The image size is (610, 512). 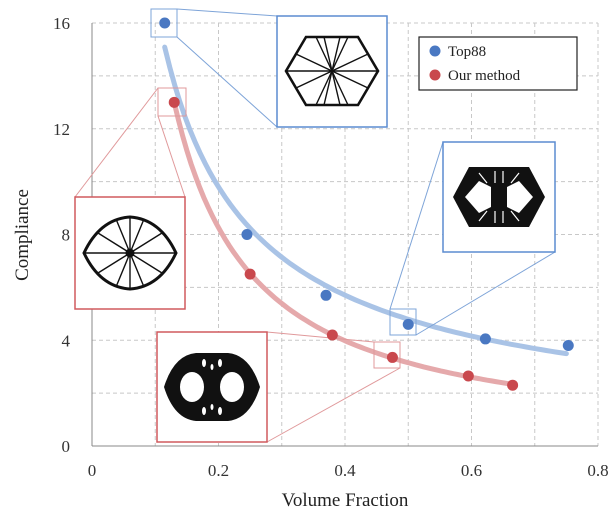 I want to click on legend-marker-top88, so click(x=435, y=51).